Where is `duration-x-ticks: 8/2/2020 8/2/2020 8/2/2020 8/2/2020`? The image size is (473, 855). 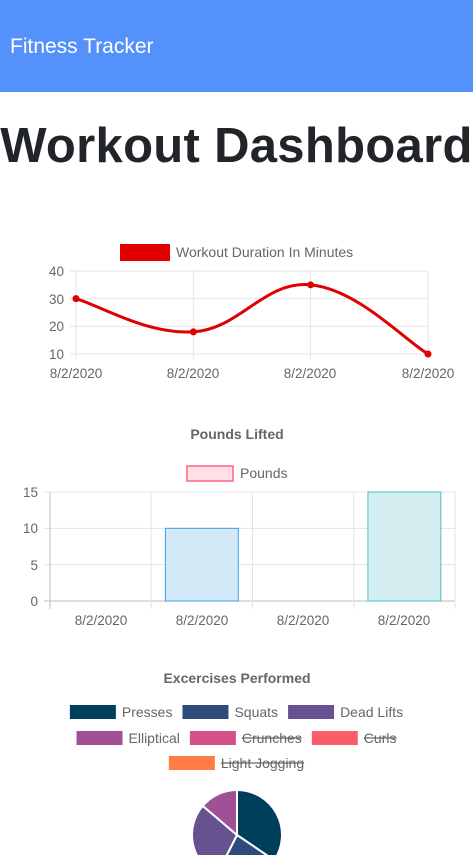
duration-x-ticks: 8/2/2020 8/2/2020 8/2/2020 8/2/2020 is located at coordinates (252, 373).